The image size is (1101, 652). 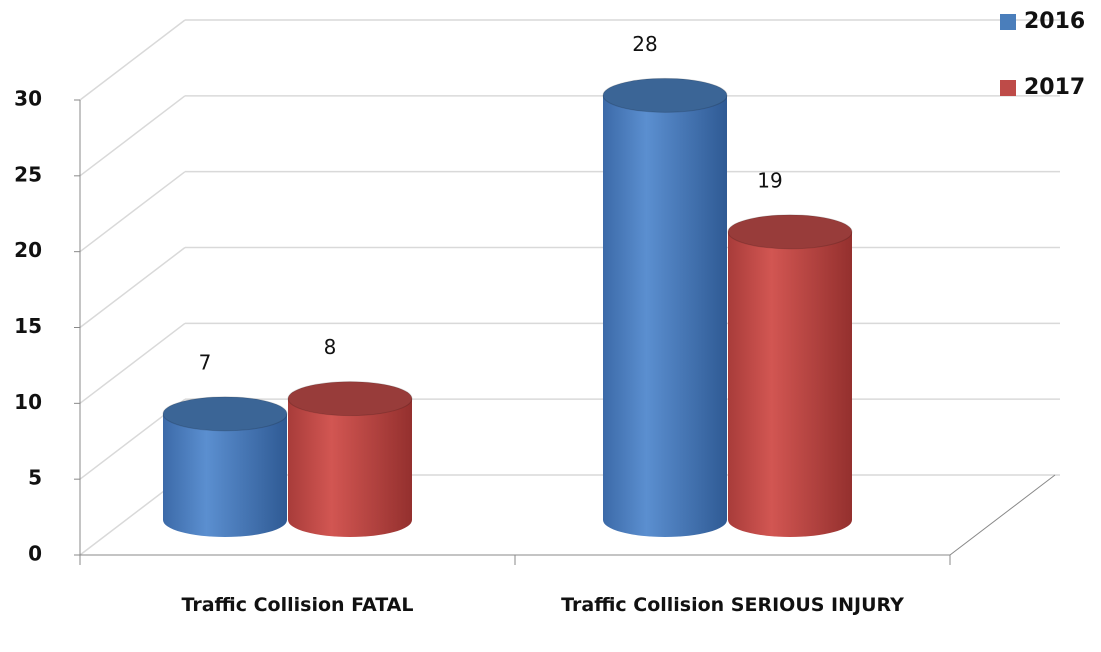 I want to click on value-label: 8, so click(x=330, y=347).